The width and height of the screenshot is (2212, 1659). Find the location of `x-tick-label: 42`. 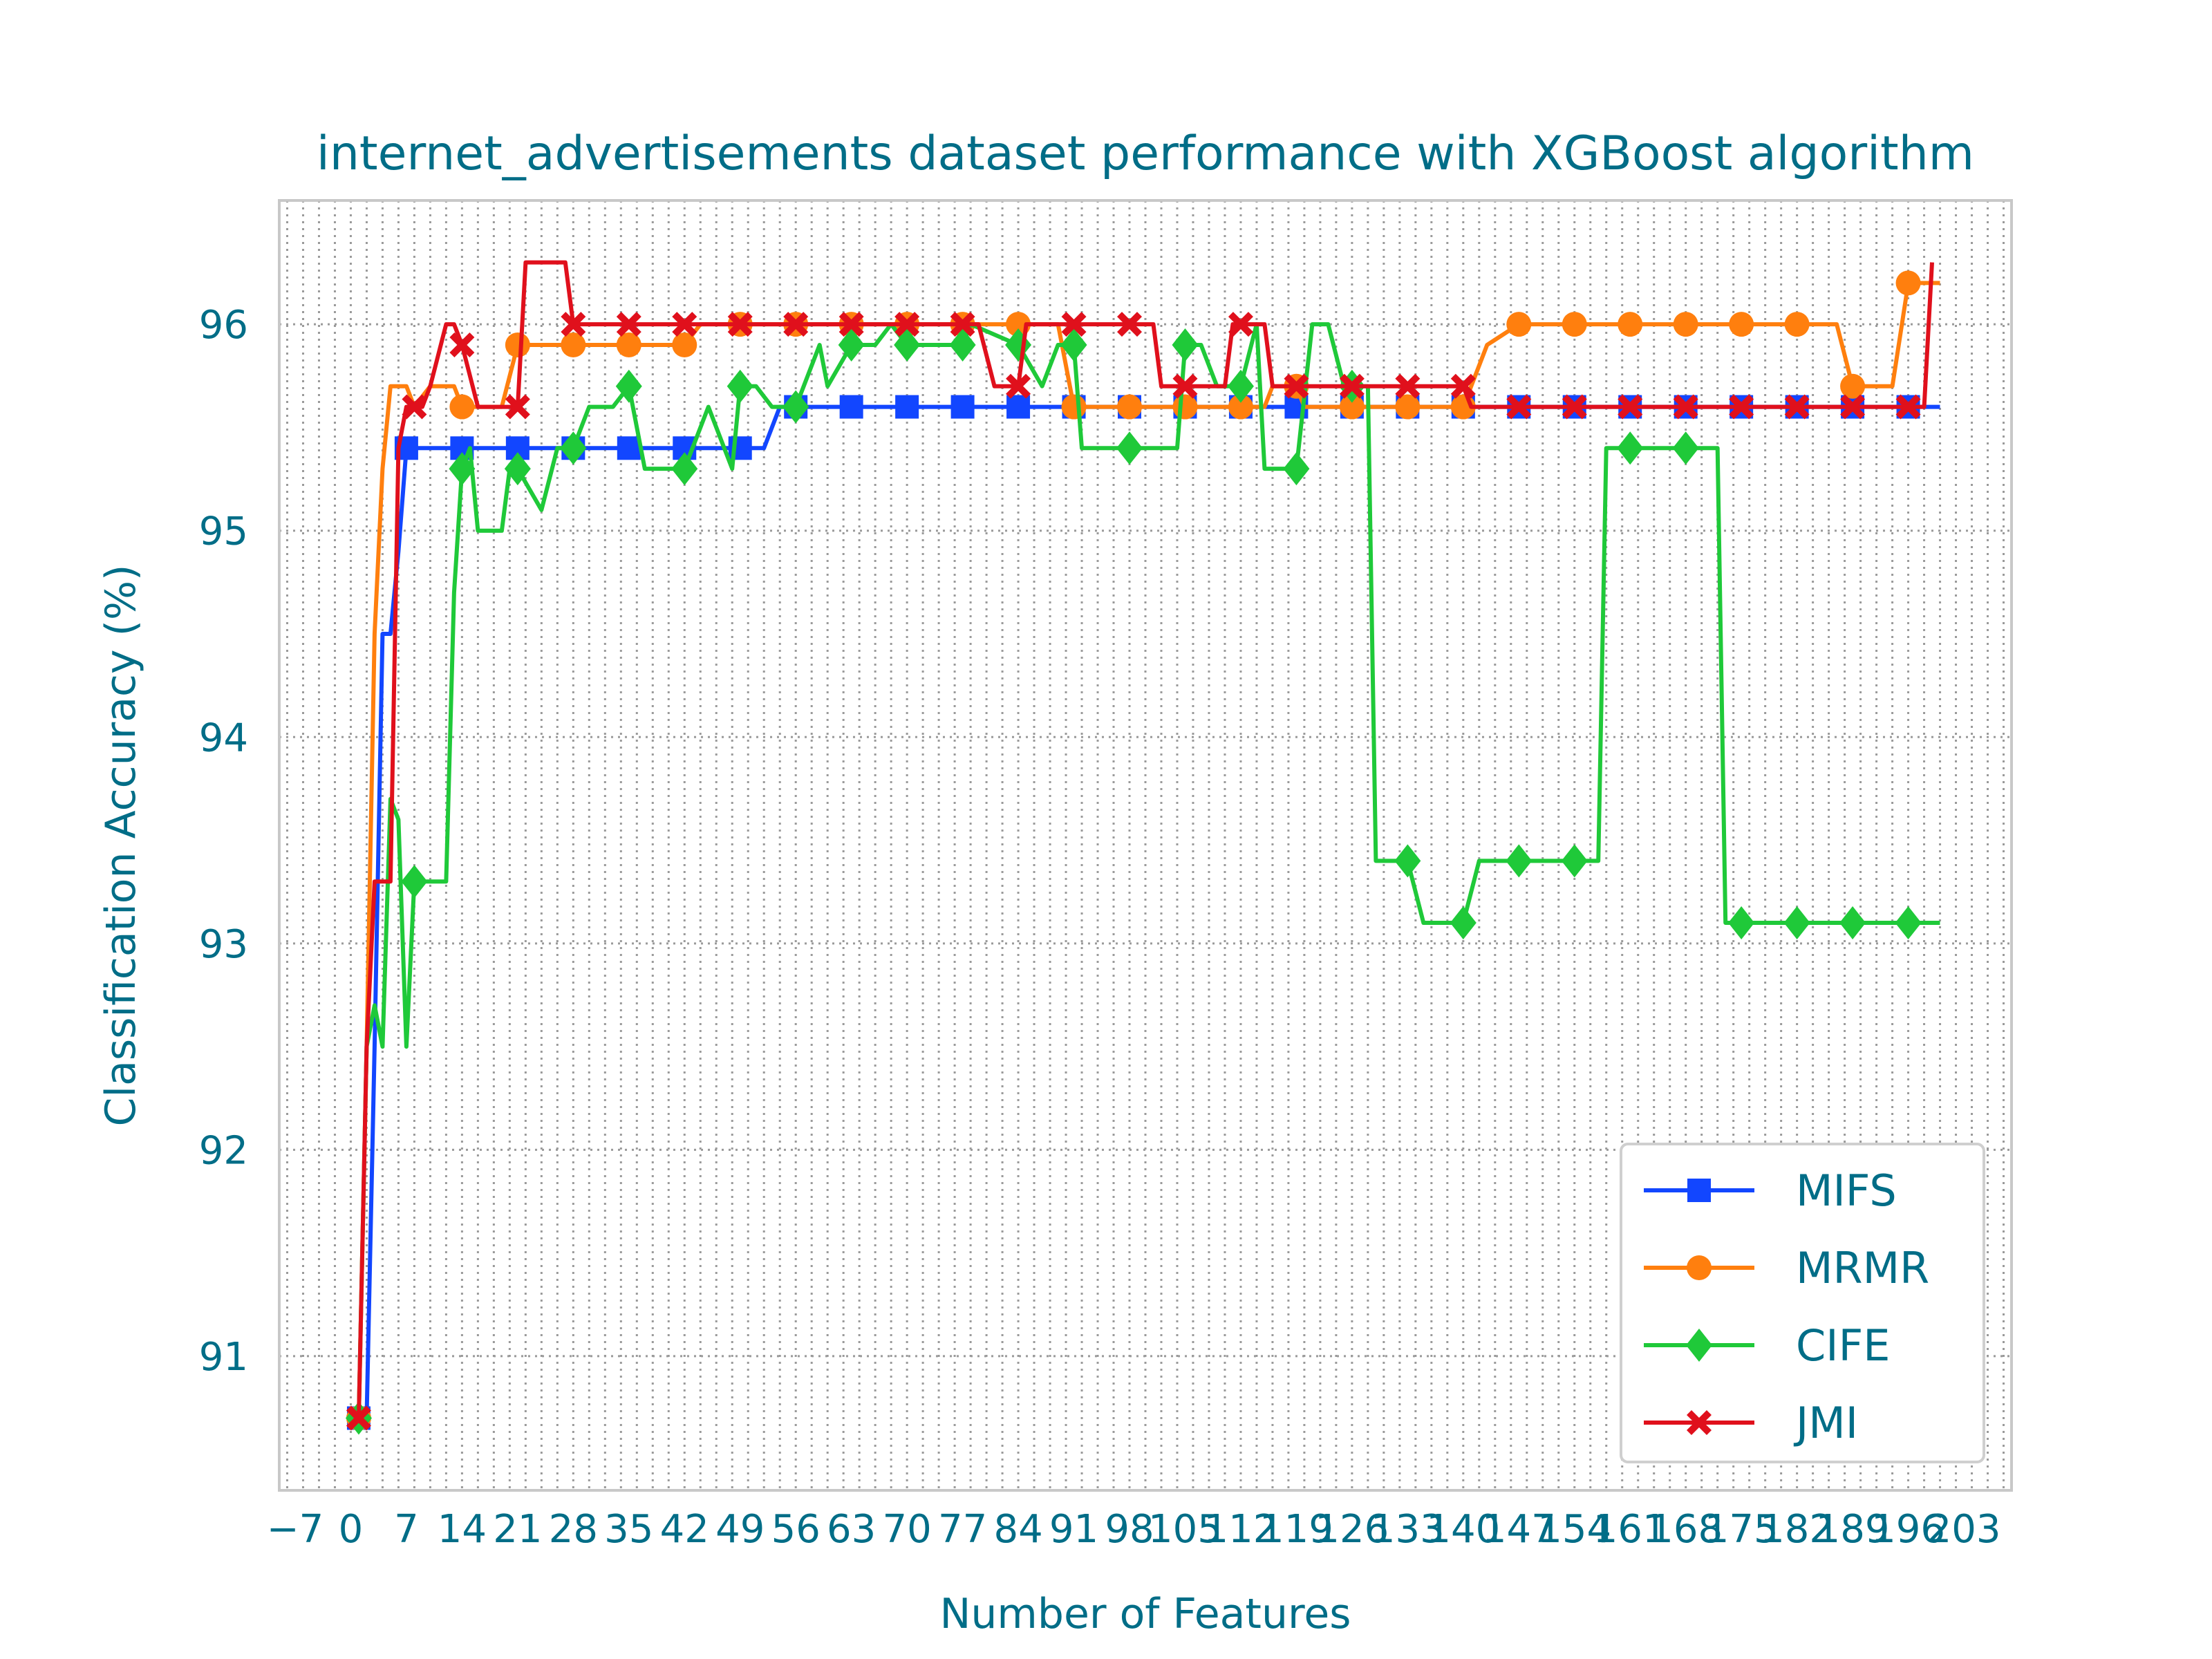

x-tick-label: 42 is located at coordinates (684, 1530).